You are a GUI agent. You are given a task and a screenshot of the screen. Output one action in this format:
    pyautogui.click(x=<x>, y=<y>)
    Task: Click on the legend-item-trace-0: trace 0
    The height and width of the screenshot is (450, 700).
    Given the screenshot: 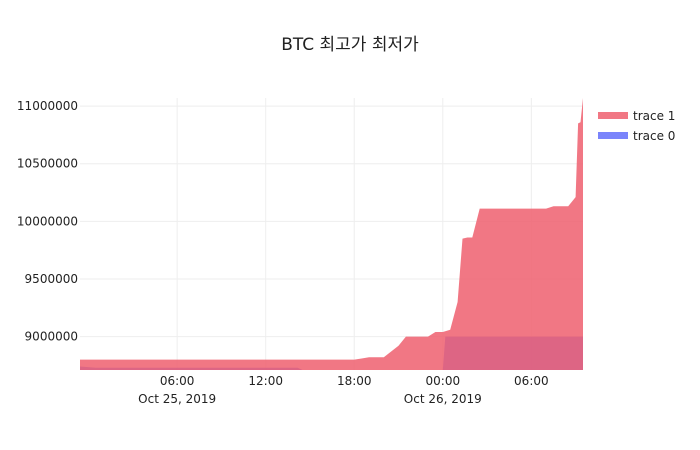 What is the action you would take?
    pyautogui.click(x=636, y=136)
    